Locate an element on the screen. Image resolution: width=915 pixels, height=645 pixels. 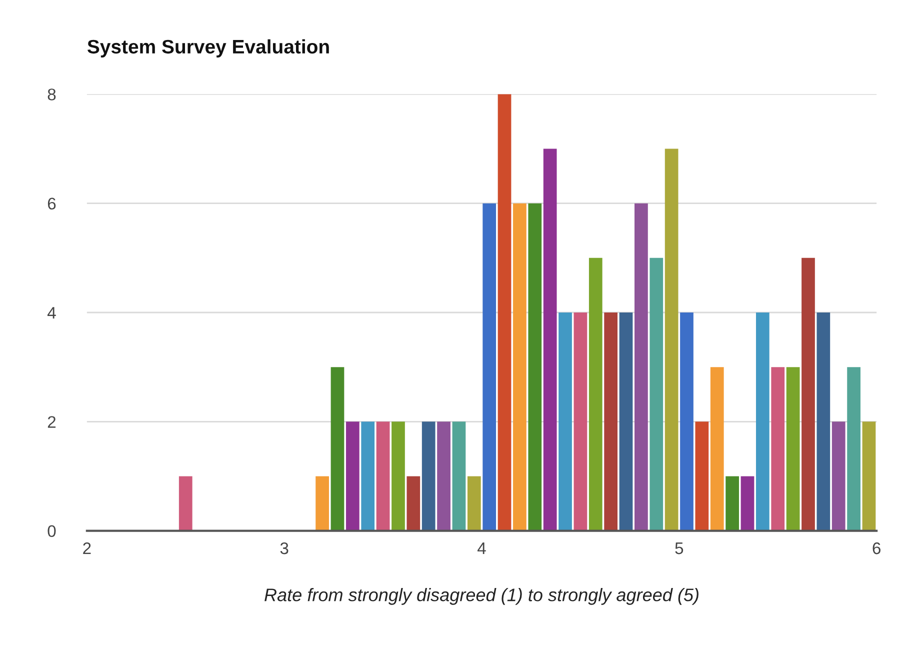
x-tick-label: 6 is located at coordinates (876, 548).